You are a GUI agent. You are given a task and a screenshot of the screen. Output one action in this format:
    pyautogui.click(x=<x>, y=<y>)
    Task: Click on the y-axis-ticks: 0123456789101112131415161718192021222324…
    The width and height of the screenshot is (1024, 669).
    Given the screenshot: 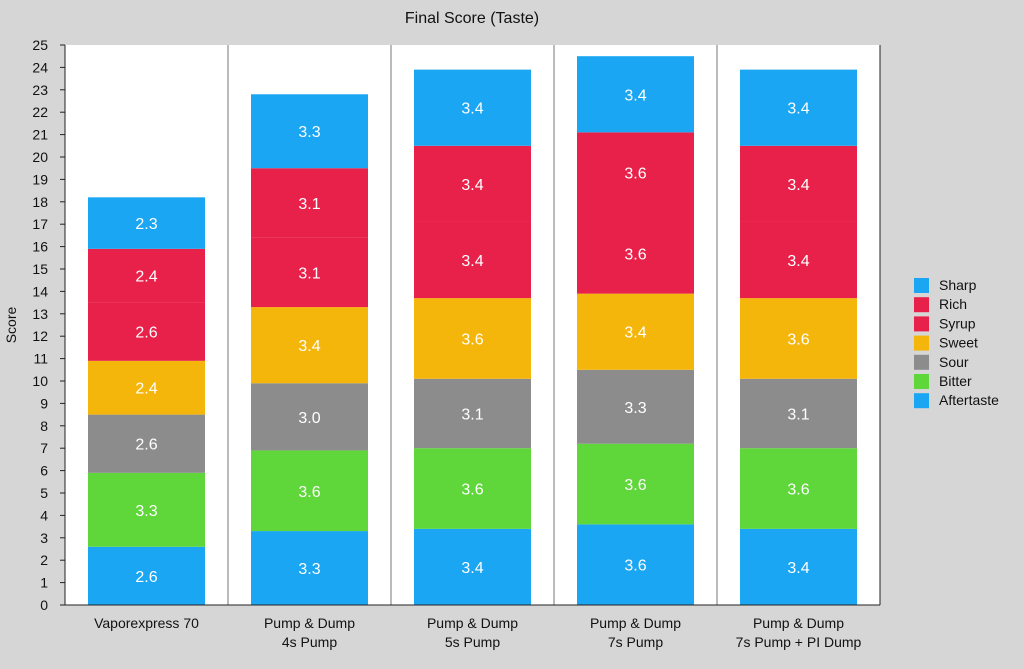 What is the action you would take?
    pyautogui.click(x=48, y=325)
    